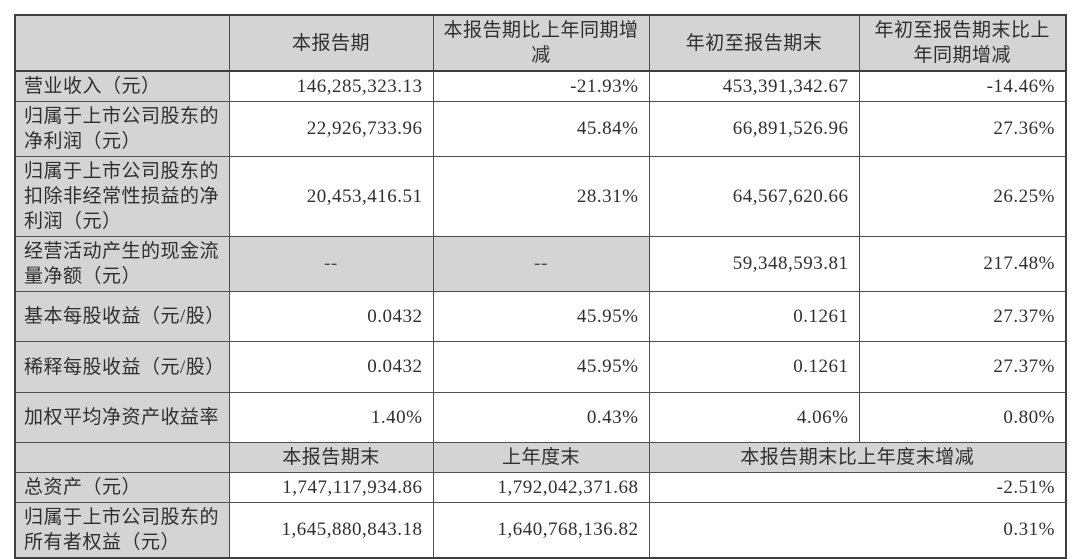 The image size is (1080, 559). What do you see at coordinates (754, 196) in the screenshot?
I see `cell-value: 64,567,620.66` at bounding box center [754, 196].